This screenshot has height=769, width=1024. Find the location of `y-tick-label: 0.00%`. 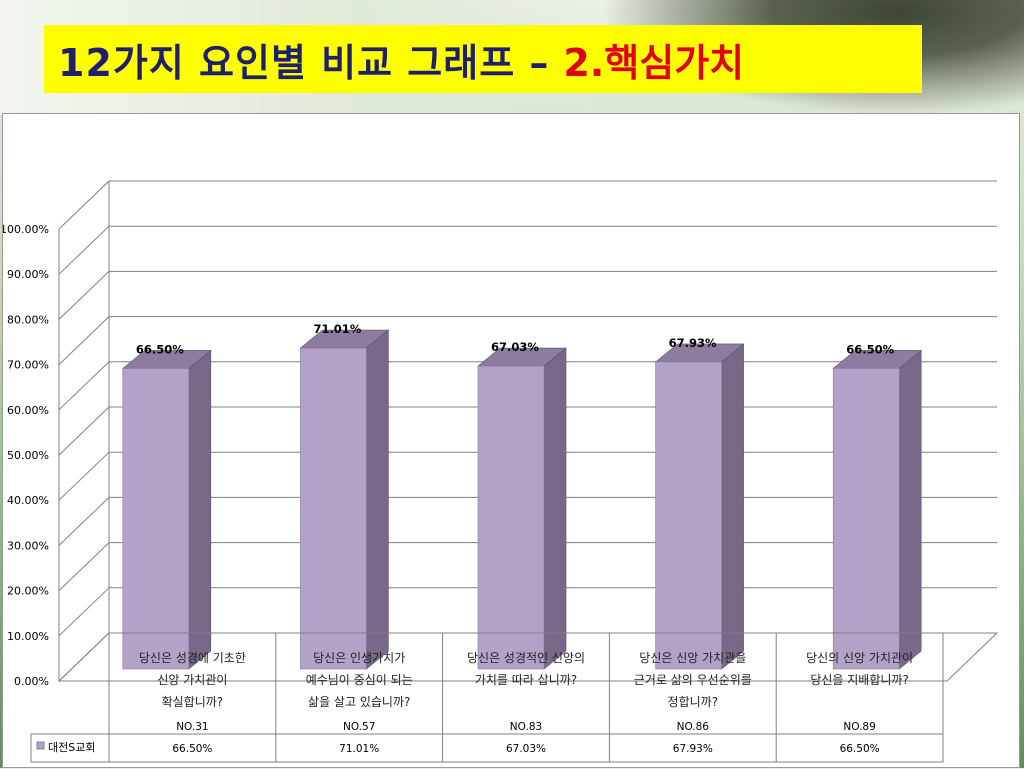

y-tick-label: 0.00% is located at coordinates (31, 681).